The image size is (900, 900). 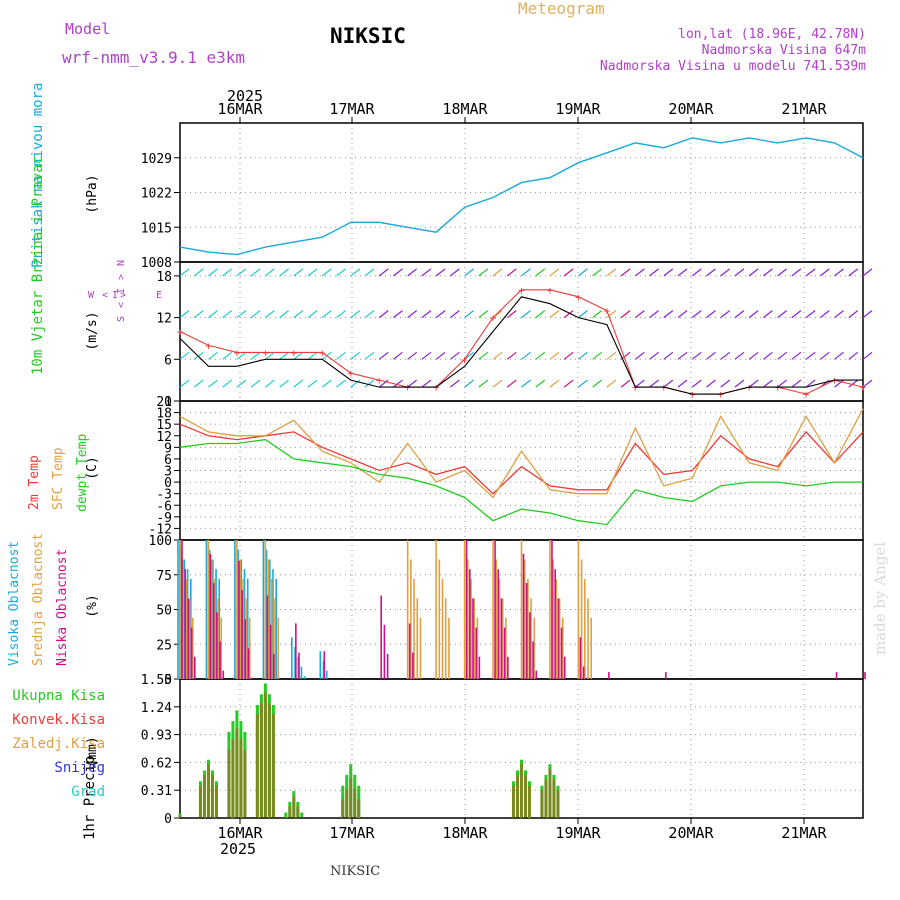 I want to click on station-elevation: Nadmorska Visina 647m, so click(x=784, y=50).